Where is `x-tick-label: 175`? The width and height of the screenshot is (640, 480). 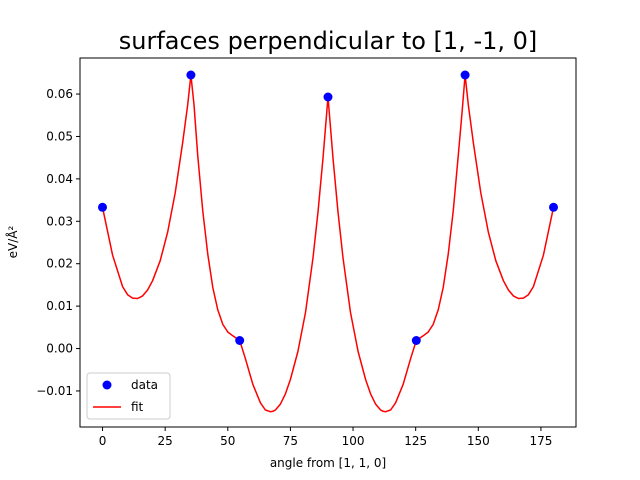 x-tick-label: 175 is located at coordinates (540, 441).